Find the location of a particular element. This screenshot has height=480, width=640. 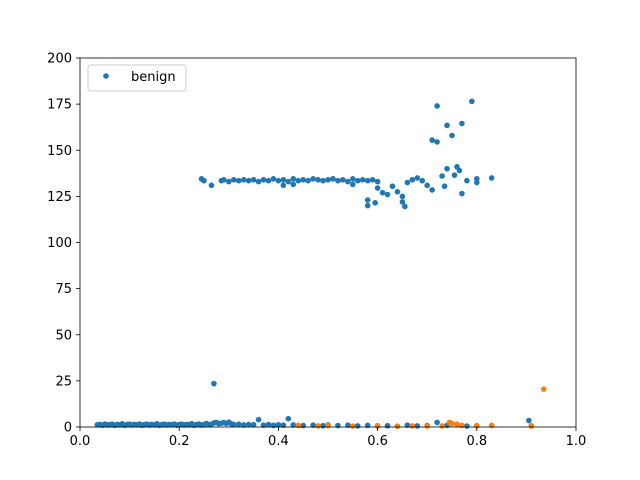

y-axis: 0 25 50 75 100 125 150 175 200 is located at coordinates (63, 244).